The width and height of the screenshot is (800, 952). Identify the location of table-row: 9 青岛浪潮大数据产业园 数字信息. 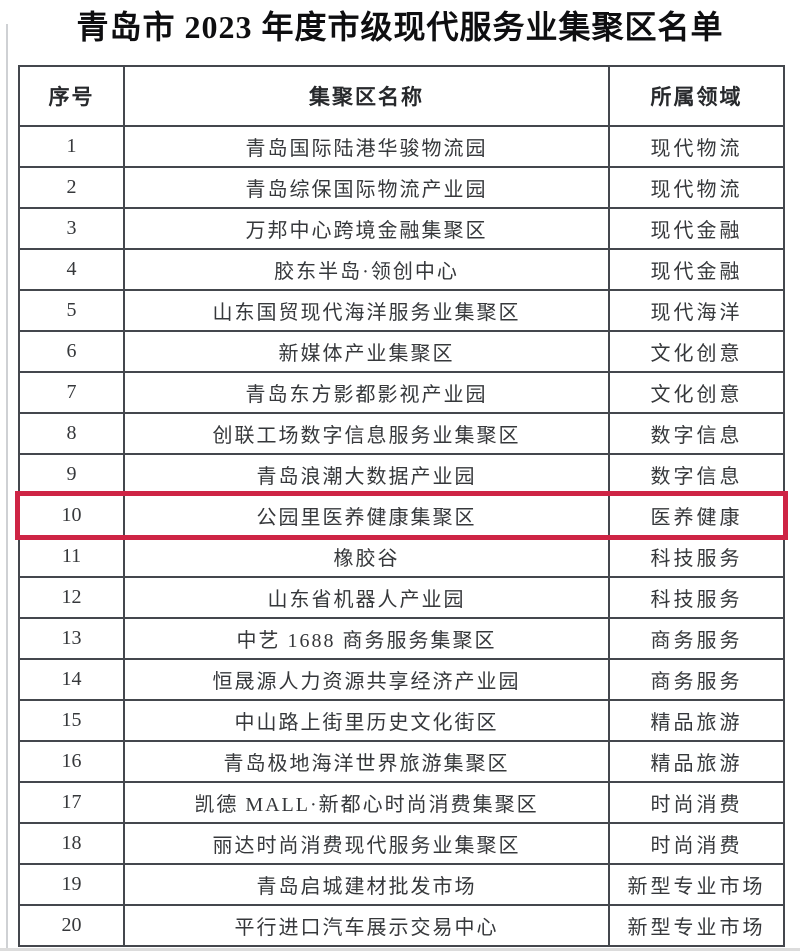
(401, 474).